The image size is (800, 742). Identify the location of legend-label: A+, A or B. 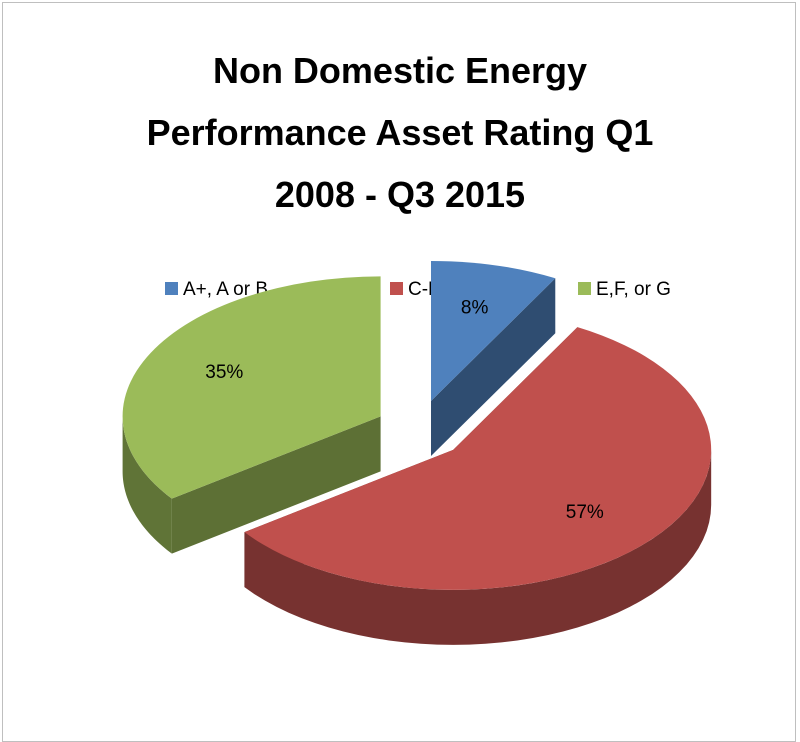
(225, 289).